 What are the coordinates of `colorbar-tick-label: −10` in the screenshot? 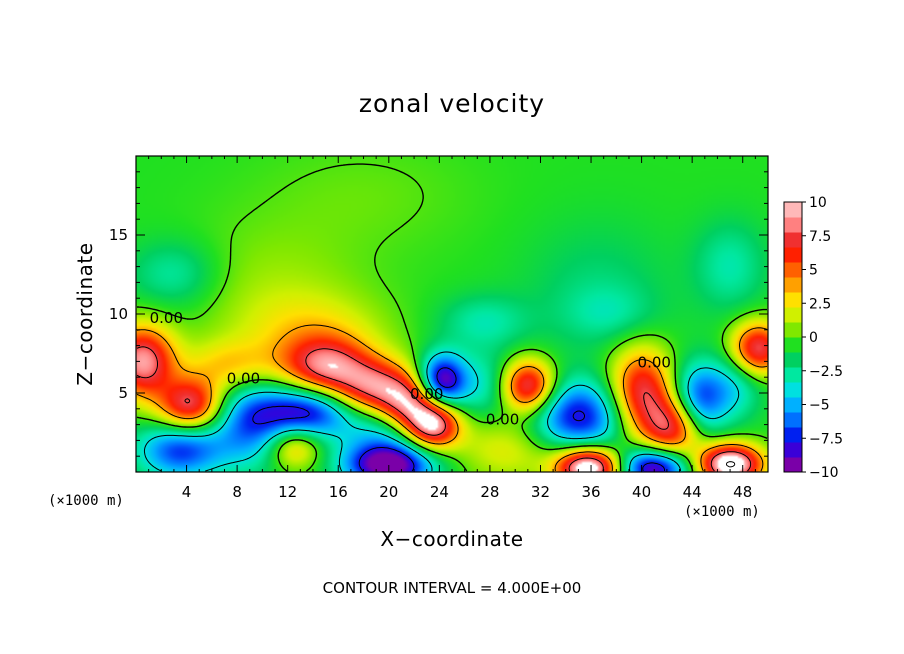 It's located at (824, 473).